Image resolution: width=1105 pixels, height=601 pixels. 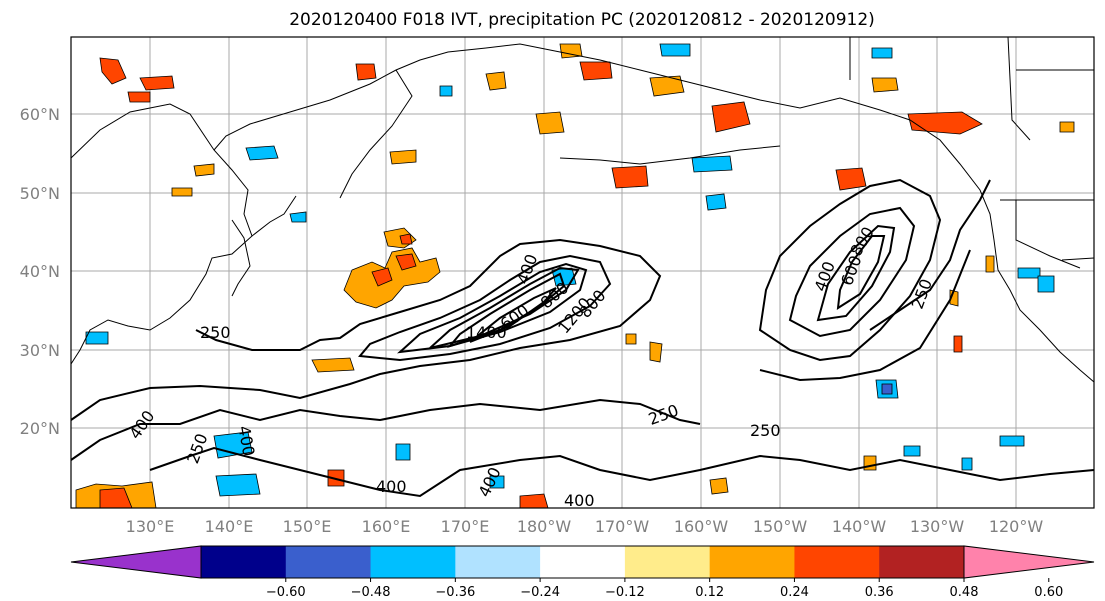 I want to click on colorbar-tick-label: 0.60, so click(x=1048, y=592).